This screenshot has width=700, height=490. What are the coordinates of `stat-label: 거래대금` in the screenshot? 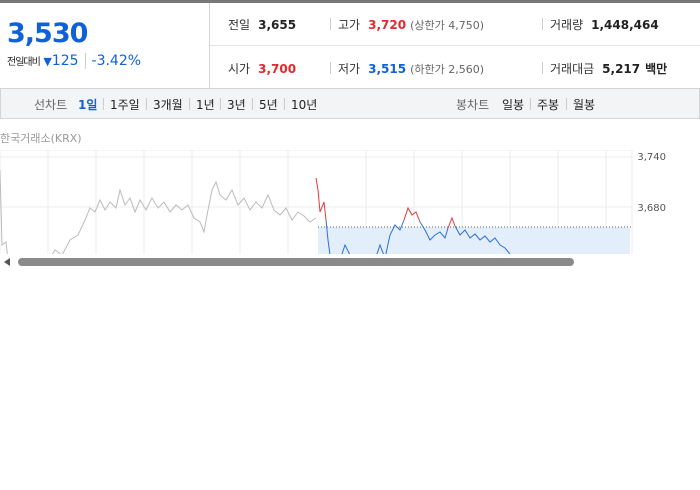 It's located at (572, 69).